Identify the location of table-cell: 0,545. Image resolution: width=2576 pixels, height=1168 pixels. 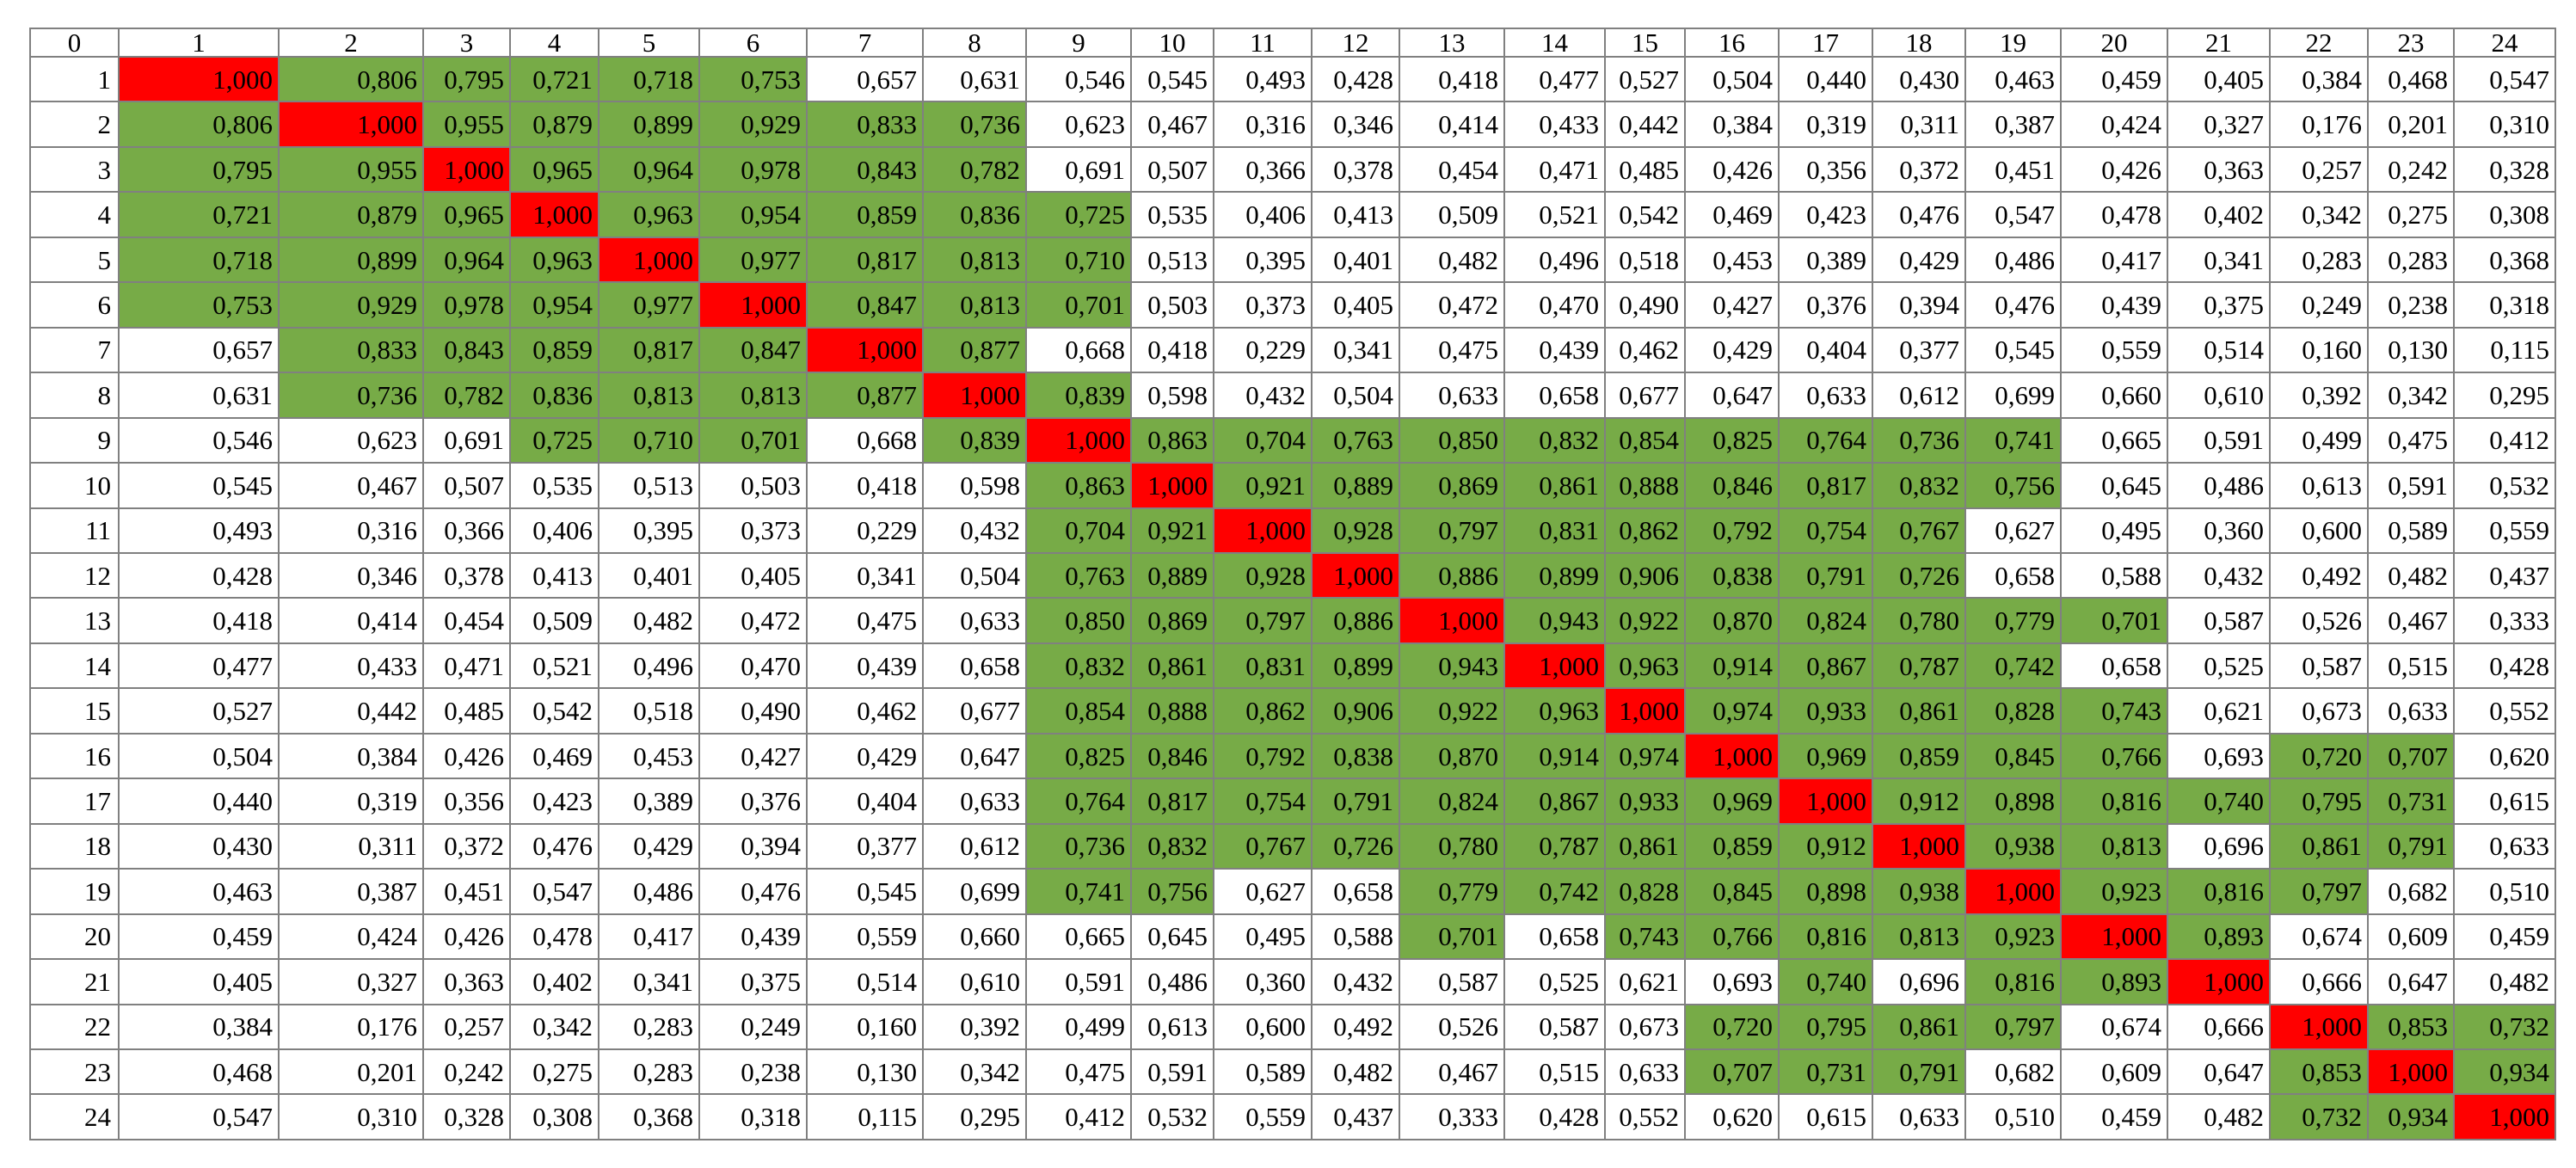
(2013, 350).